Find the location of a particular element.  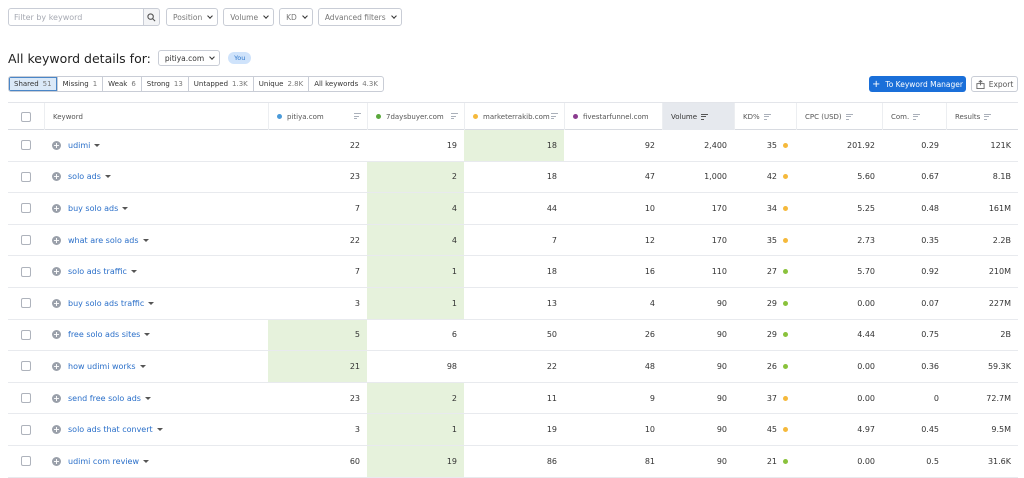

cell-d1: 3 is located at coordinates (357, 430).